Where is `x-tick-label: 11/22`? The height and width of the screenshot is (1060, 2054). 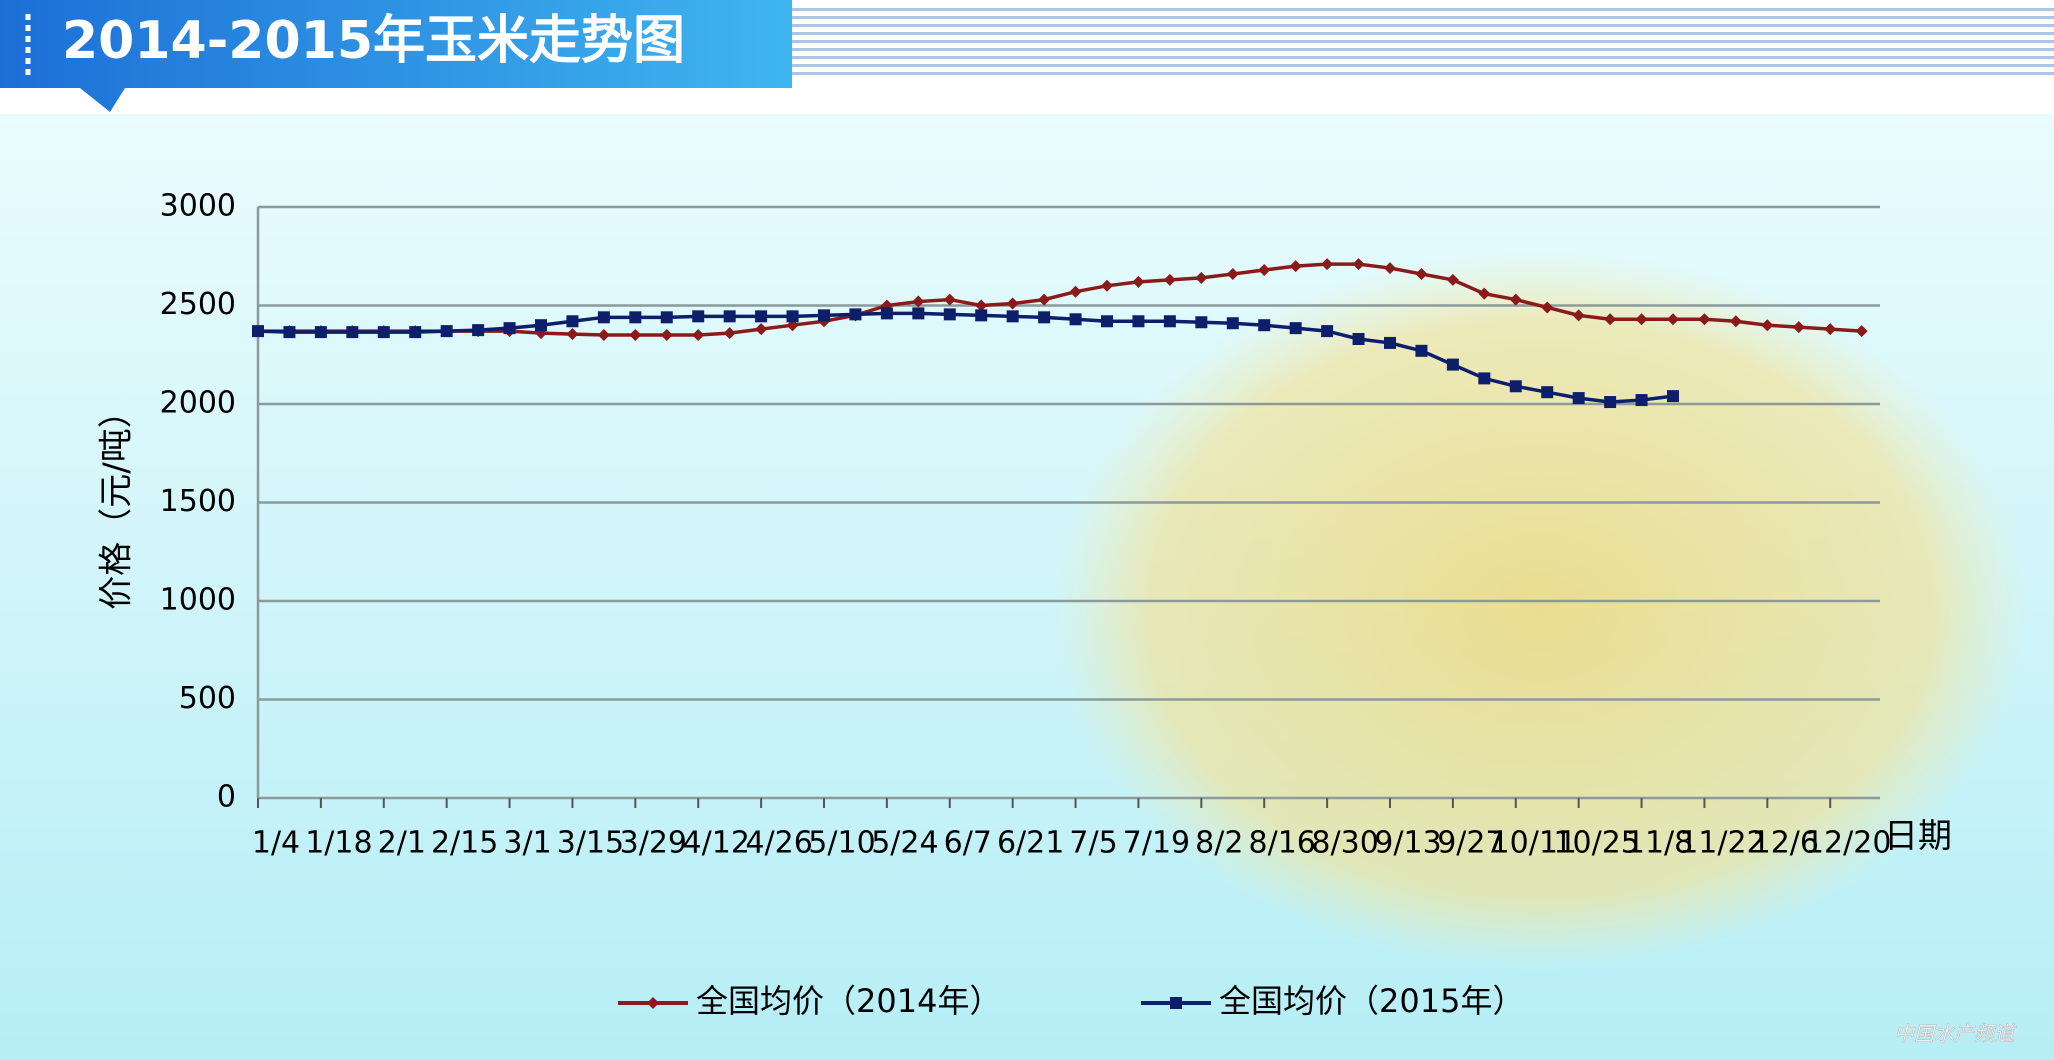 x-tick-label: 11/22 is located at coordinates (1722, 843).